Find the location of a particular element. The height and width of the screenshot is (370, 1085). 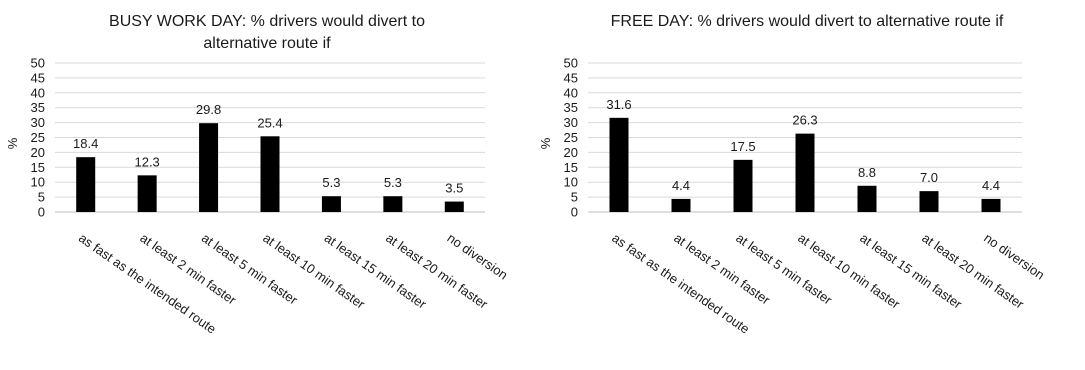

data-label: 12.3 is located at coordinates (146, 161).